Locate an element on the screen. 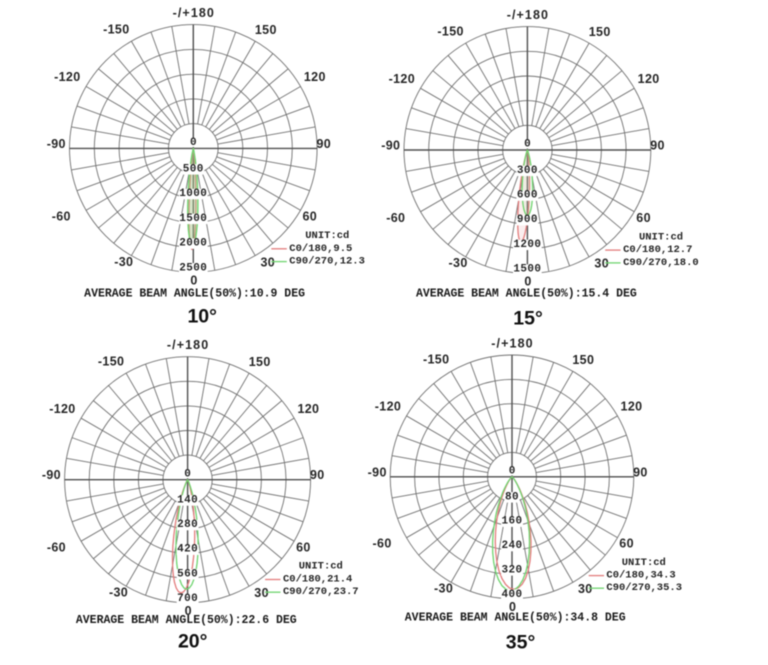 This screenshot has width=768, height=665. svg-text: 80 is located at coordinates (512, 497).